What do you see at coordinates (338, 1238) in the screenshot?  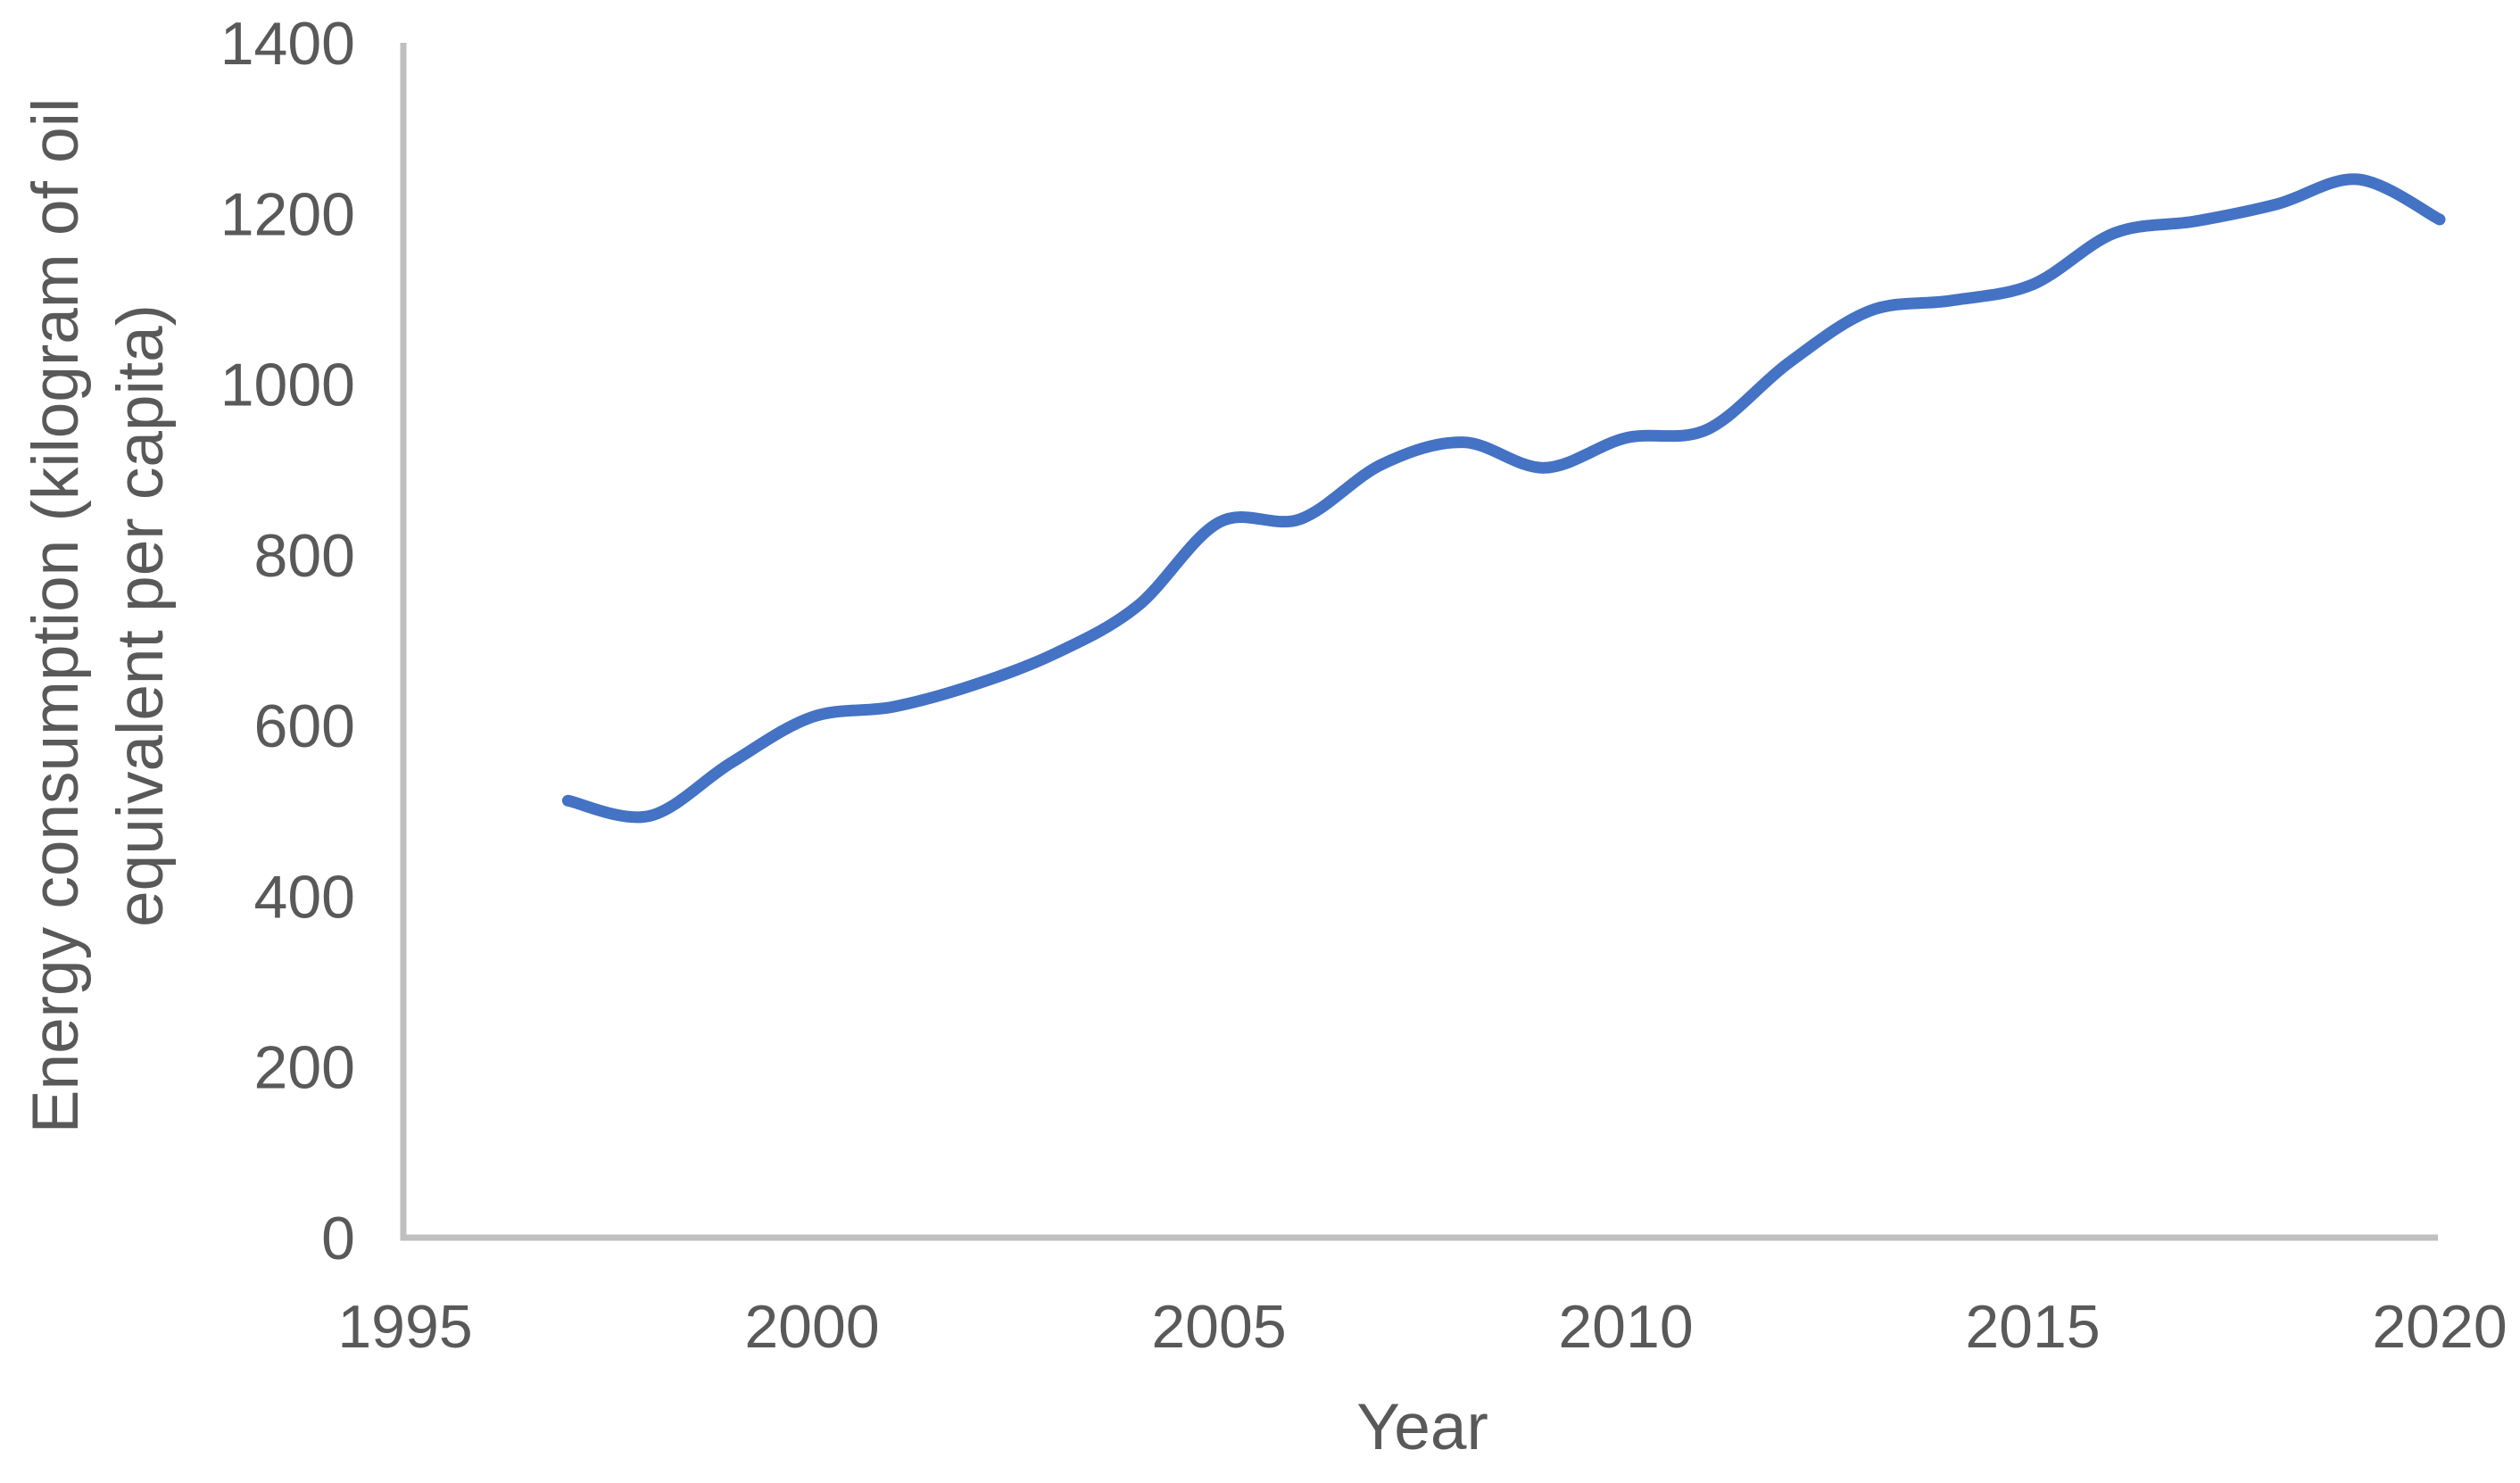 I see `y-tick-label: 0` at bounding box center [338, 1238].